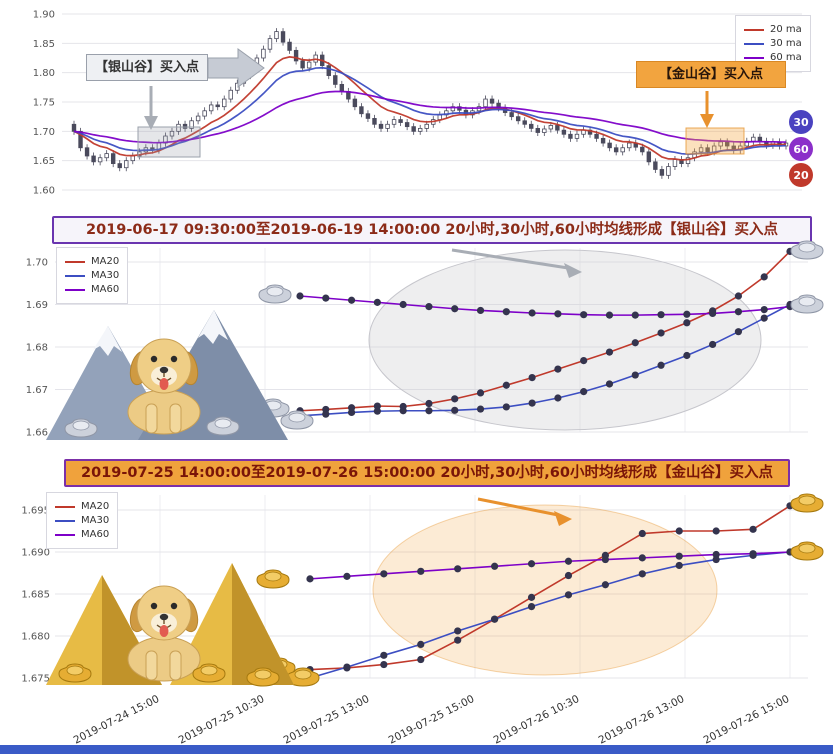 Image resolution: width=833 pixels, height=754 pixels. Describe the element at coordinates (801, 175) in the screenshot. I see `ma20-end-chip: 20` at that location.